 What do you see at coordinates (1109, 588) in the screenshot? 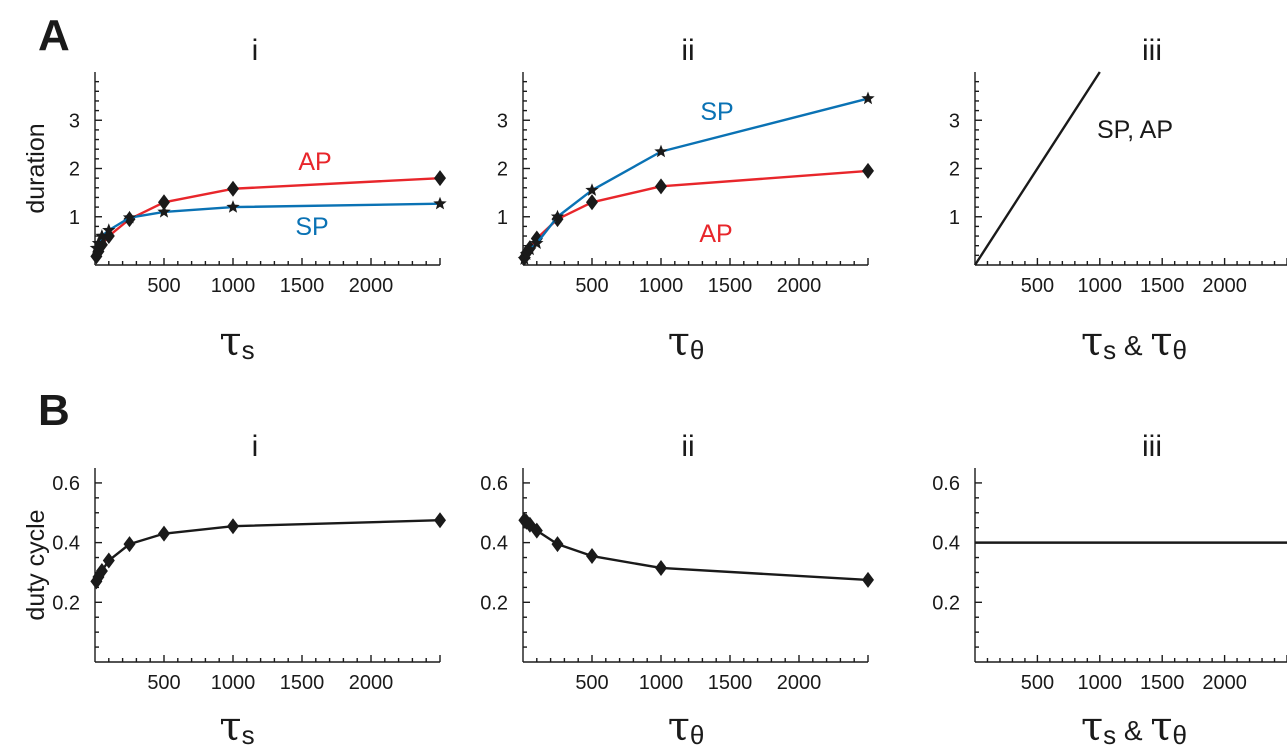
I see `chart-b3: iii 500 1000 1500 2000 0.2 0.4 0.6 τs & τθ` at bounding box center [1109, 588].